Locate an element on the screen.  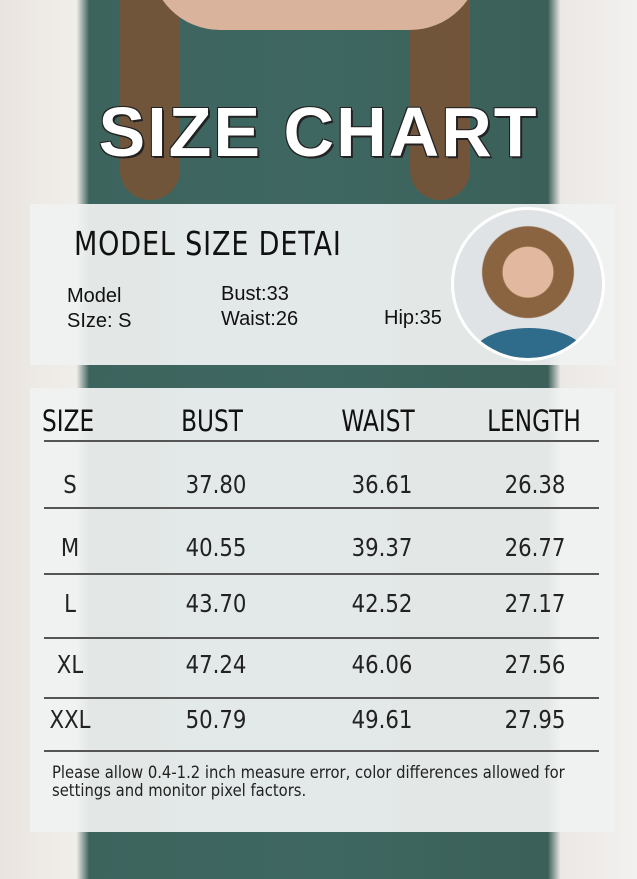
header-length: LENGTH is located at coordinates (534, 421).